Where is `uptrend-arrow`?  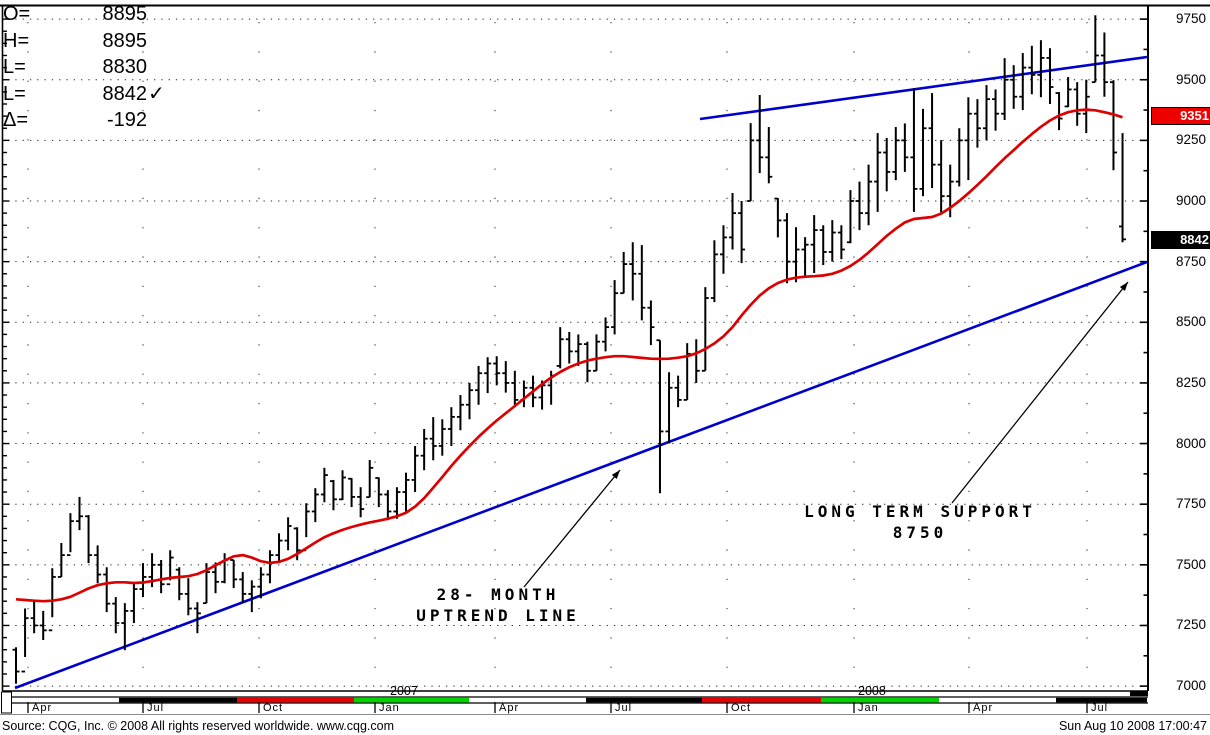
uptrend-arrow is located at coordinates (572, 528).